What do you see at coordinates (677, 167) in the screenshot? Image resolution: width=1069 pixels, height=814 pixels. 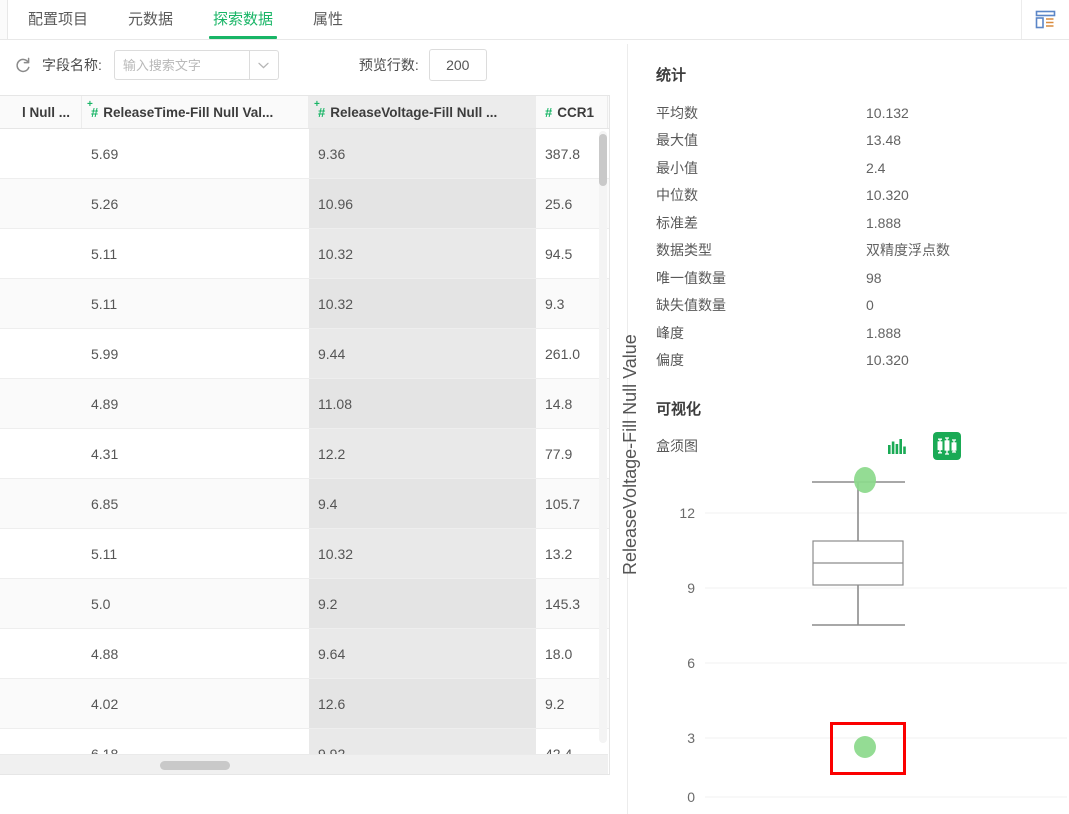 I see `statistics-key: 最小值` at bounding box center [677, 167].